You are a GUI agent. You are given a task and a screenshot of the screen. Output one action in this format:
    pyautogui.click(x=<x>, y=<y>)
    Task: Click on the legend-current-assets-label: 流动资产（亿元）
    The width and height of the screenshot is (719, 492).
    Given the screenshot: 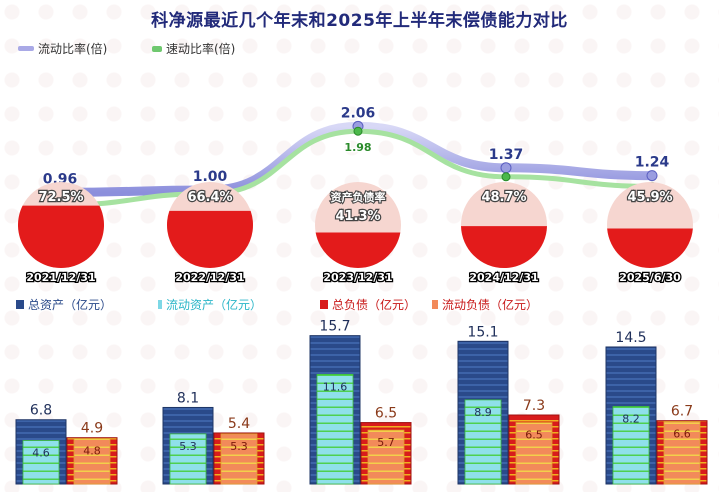 What is the action you would take?
    pyautogui.click(x=214, y=305)
    